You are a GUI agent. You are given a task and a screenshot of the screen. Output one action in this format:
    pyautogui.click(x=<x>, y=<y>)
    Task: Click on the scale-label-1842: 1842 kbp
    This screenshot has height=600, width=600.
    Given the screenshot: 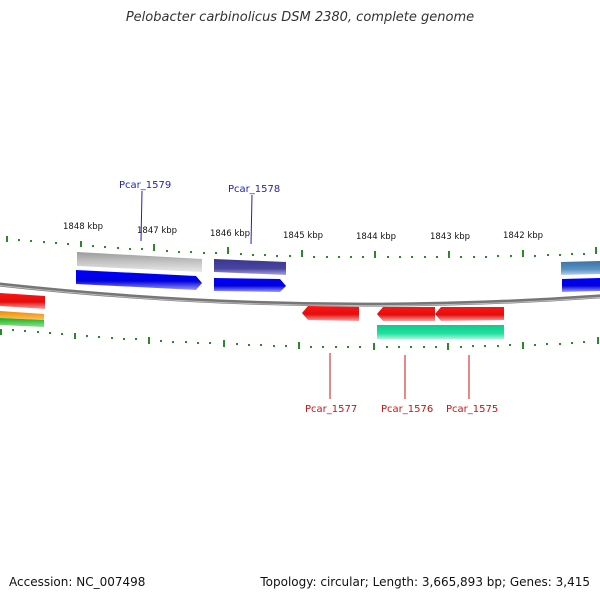 What is the action you would take?
    pyautogui.click(x=523, y=236)
    